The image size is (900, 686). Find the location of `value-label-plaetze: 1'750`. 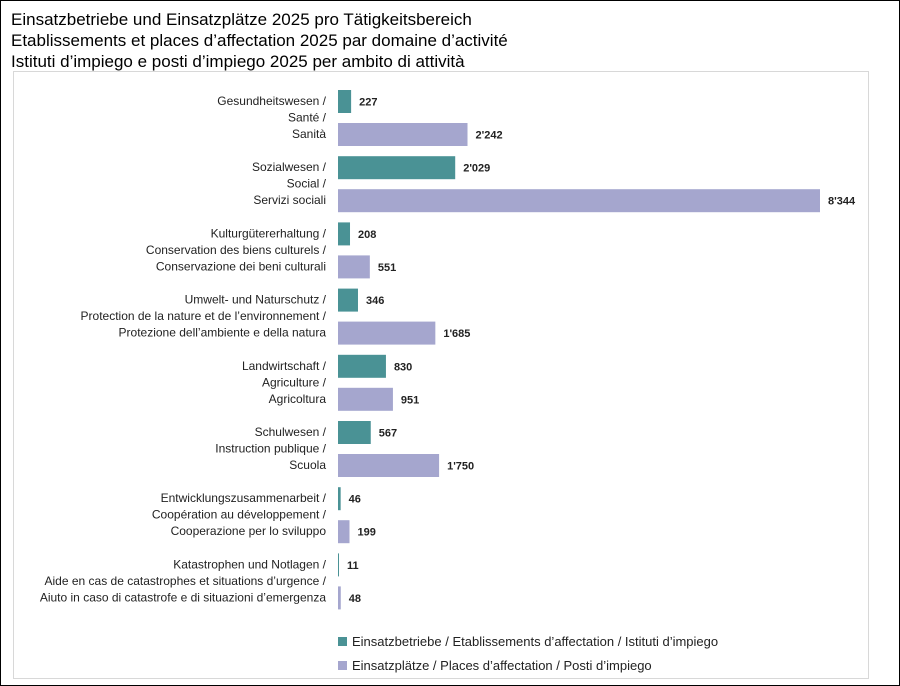

value-label-plaetze: 1'750 is located at coordinates (460, 467).